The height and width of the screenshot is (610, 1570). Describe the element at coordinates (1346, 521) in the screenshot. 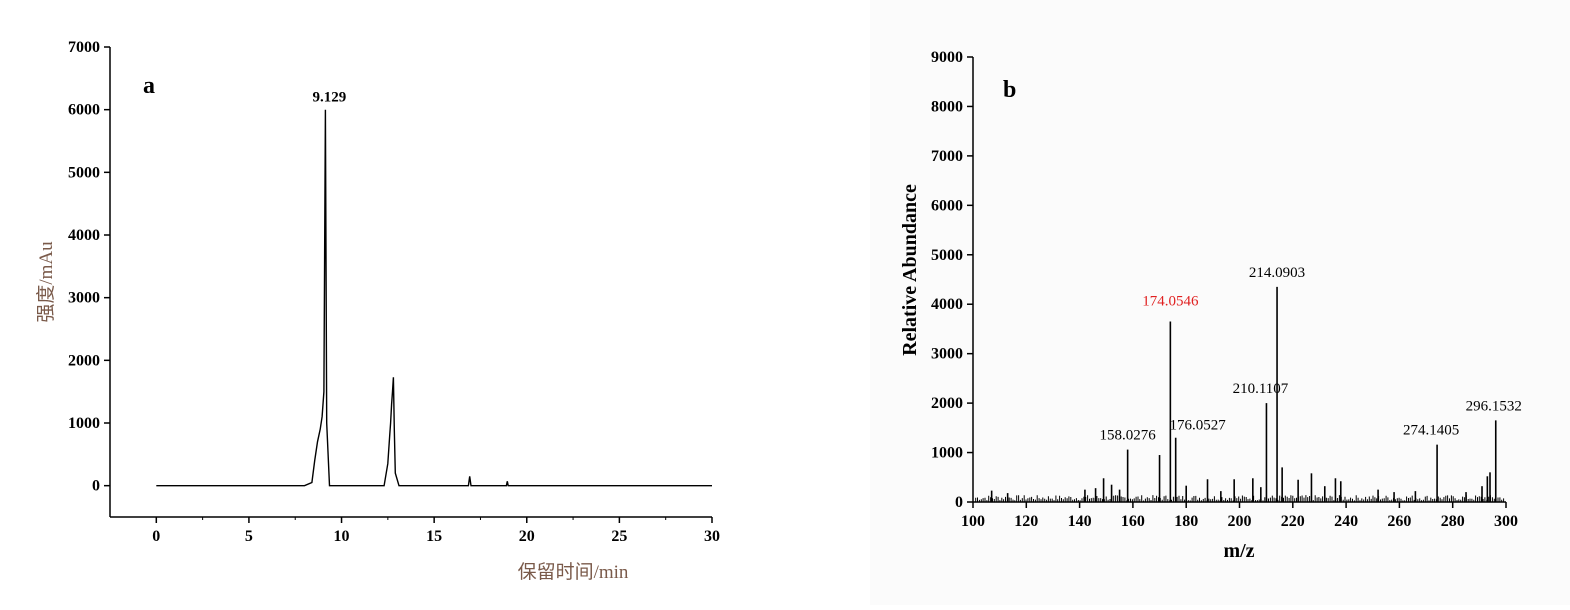

I see `x-tick-label: 240` at that location.